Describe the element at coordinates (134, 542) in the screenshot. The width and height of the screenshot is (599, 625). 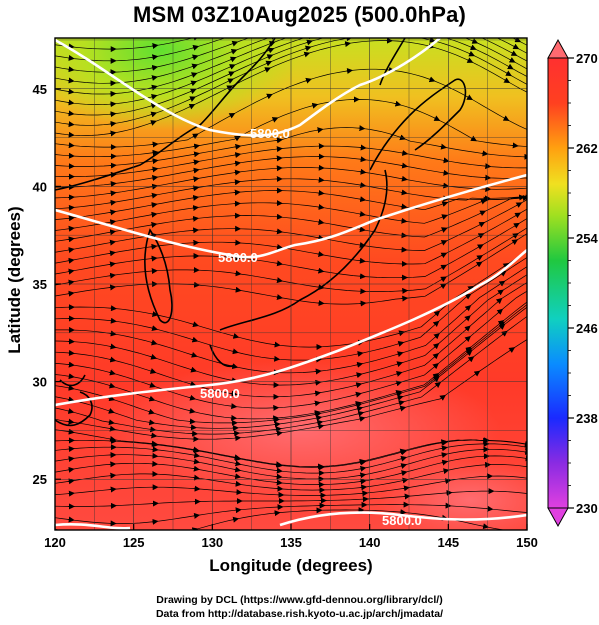
I see `x-tick-label: 125` at that location.